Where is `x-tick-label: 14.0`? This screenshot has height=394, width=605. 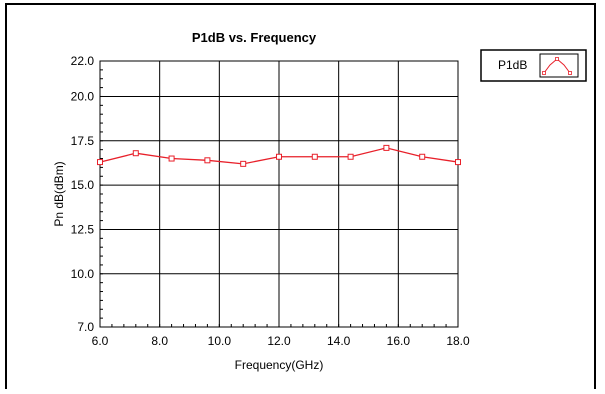
x-tick-label: 14.0 is located at coordinates (339, 341).